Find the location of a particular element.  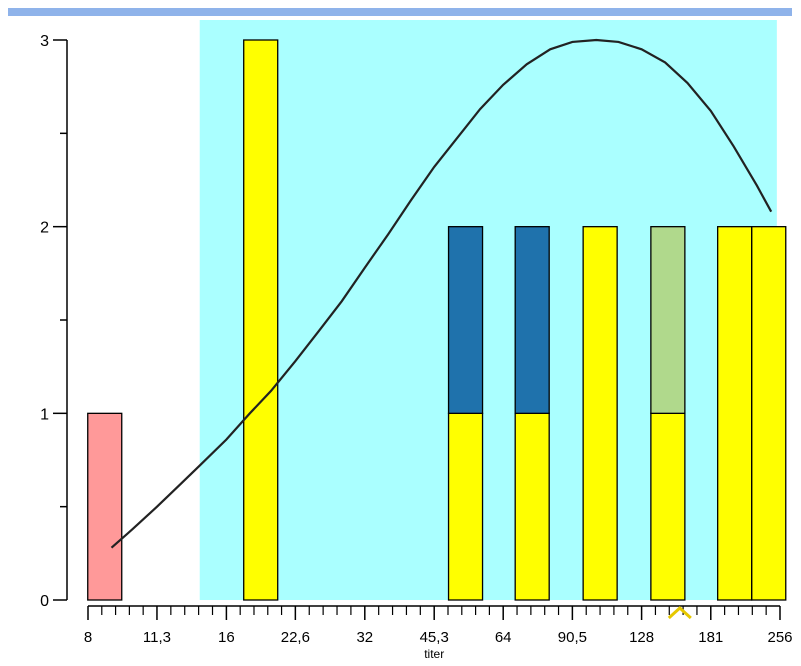

top-bar is located at coordinates (400, 12).